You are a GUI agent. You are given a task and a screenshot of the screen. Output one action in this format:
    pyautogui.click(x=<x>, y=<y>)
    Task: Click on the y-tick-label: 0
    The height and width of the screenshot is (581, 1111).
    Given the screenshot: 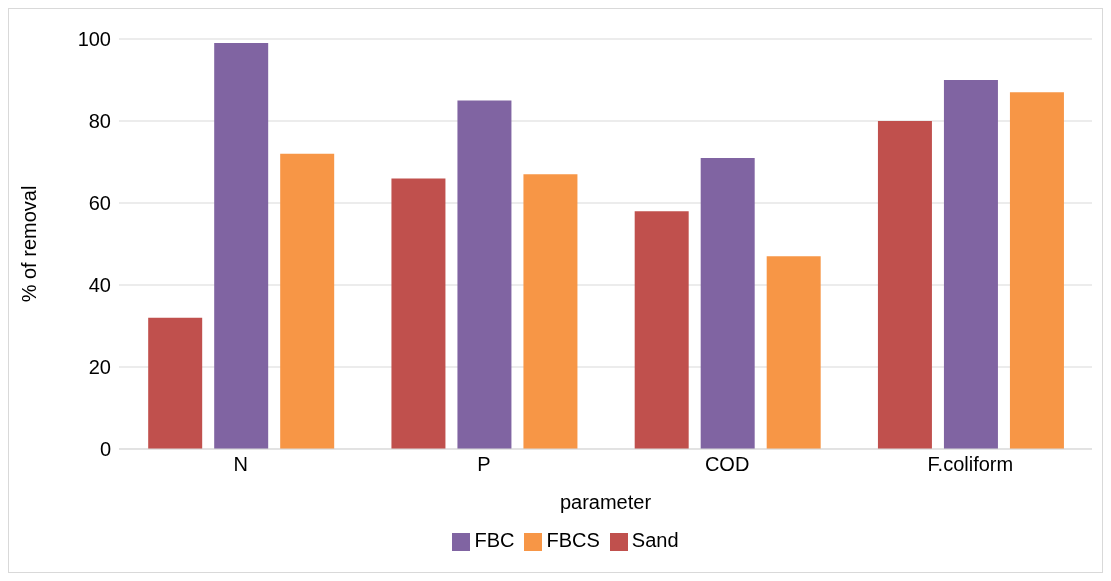 What is the action you would take?
    pyautogui.click(x=105, y=449)
    